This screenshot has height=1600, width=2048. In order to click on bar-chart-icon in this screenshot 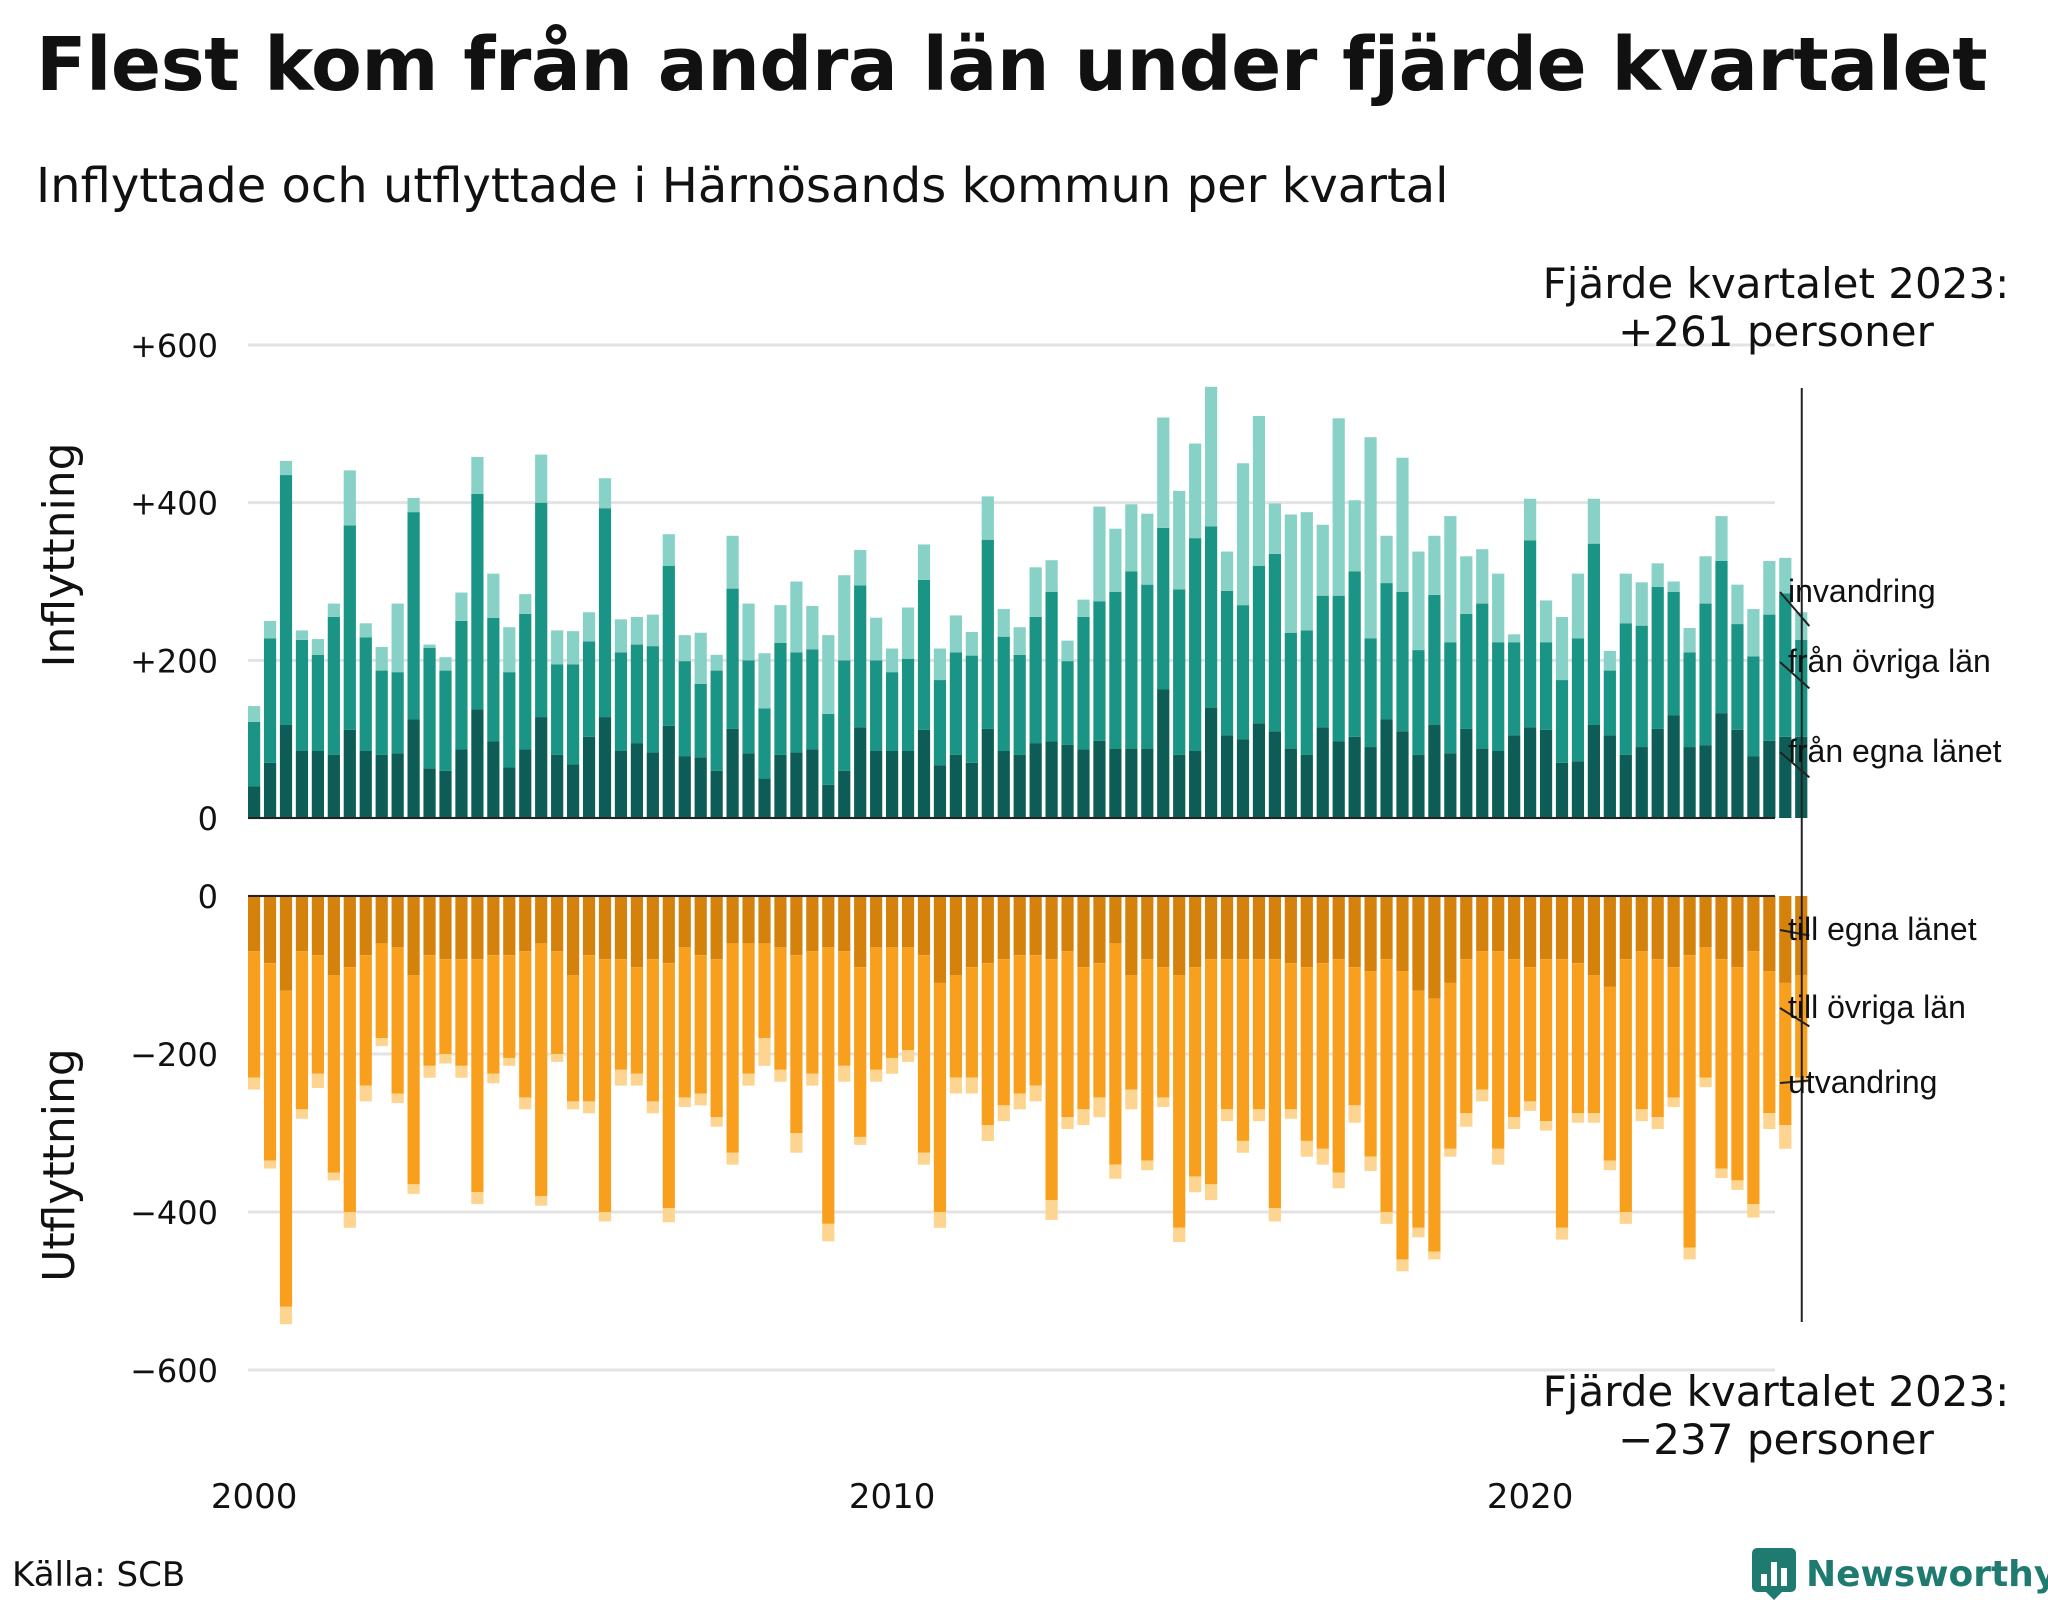, I will do `click(1774, 1574)`.